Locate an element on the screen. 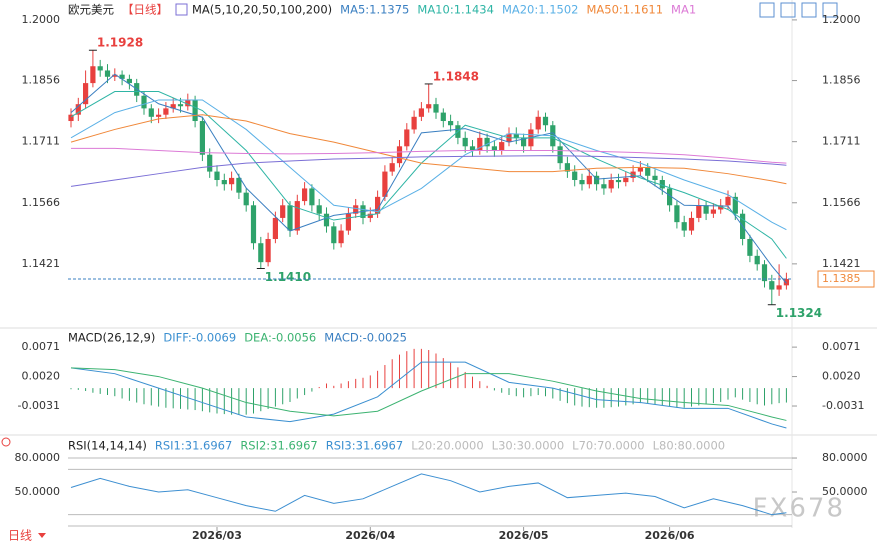 The width and height of the screenshot is (877, 544). x-tick-label: 2026/03 is located at coordinates (217, 535).